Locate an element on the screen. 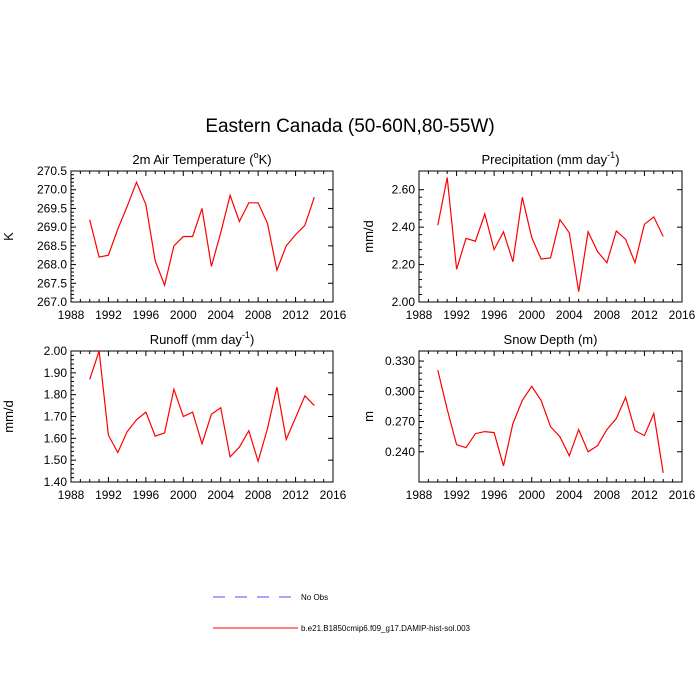  panel-title: Runoff (mm day-1) is located at coordinates (202, 338).